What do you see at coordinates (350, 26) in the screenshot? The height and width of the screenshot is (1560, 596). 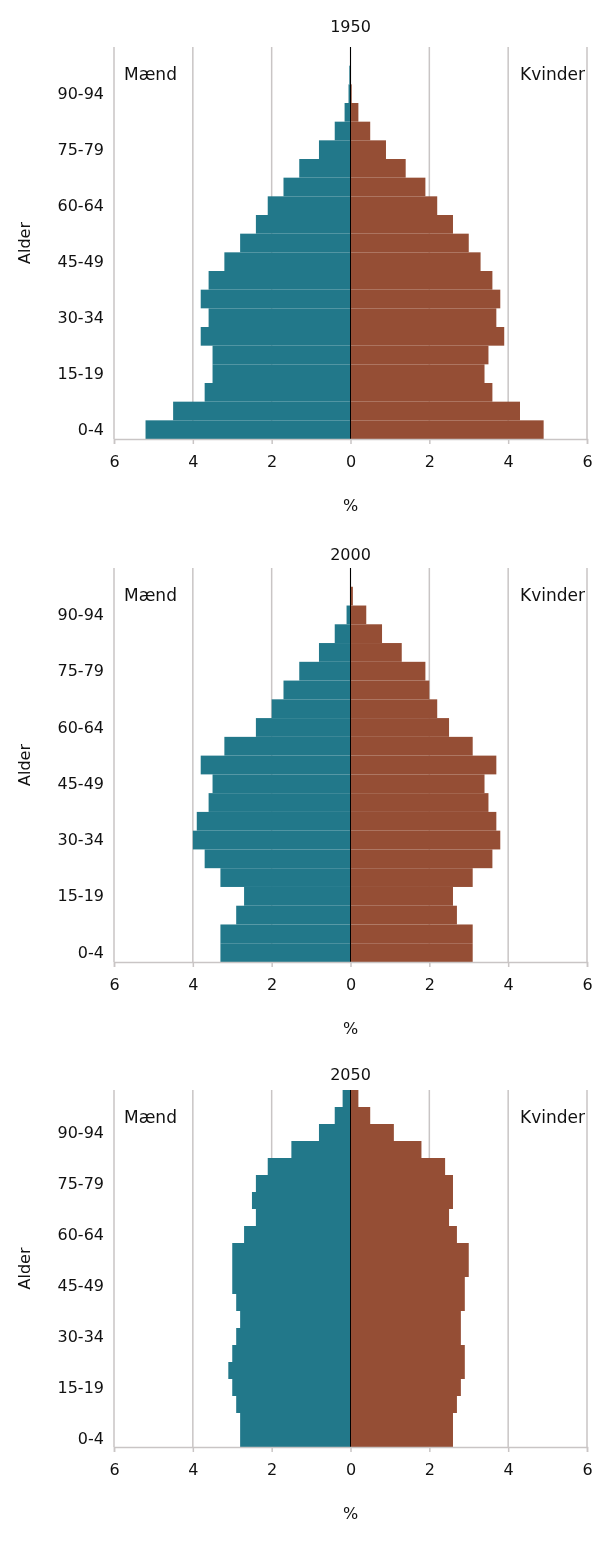 I see `chart-title: 1950` at bounding box center [350, 26].